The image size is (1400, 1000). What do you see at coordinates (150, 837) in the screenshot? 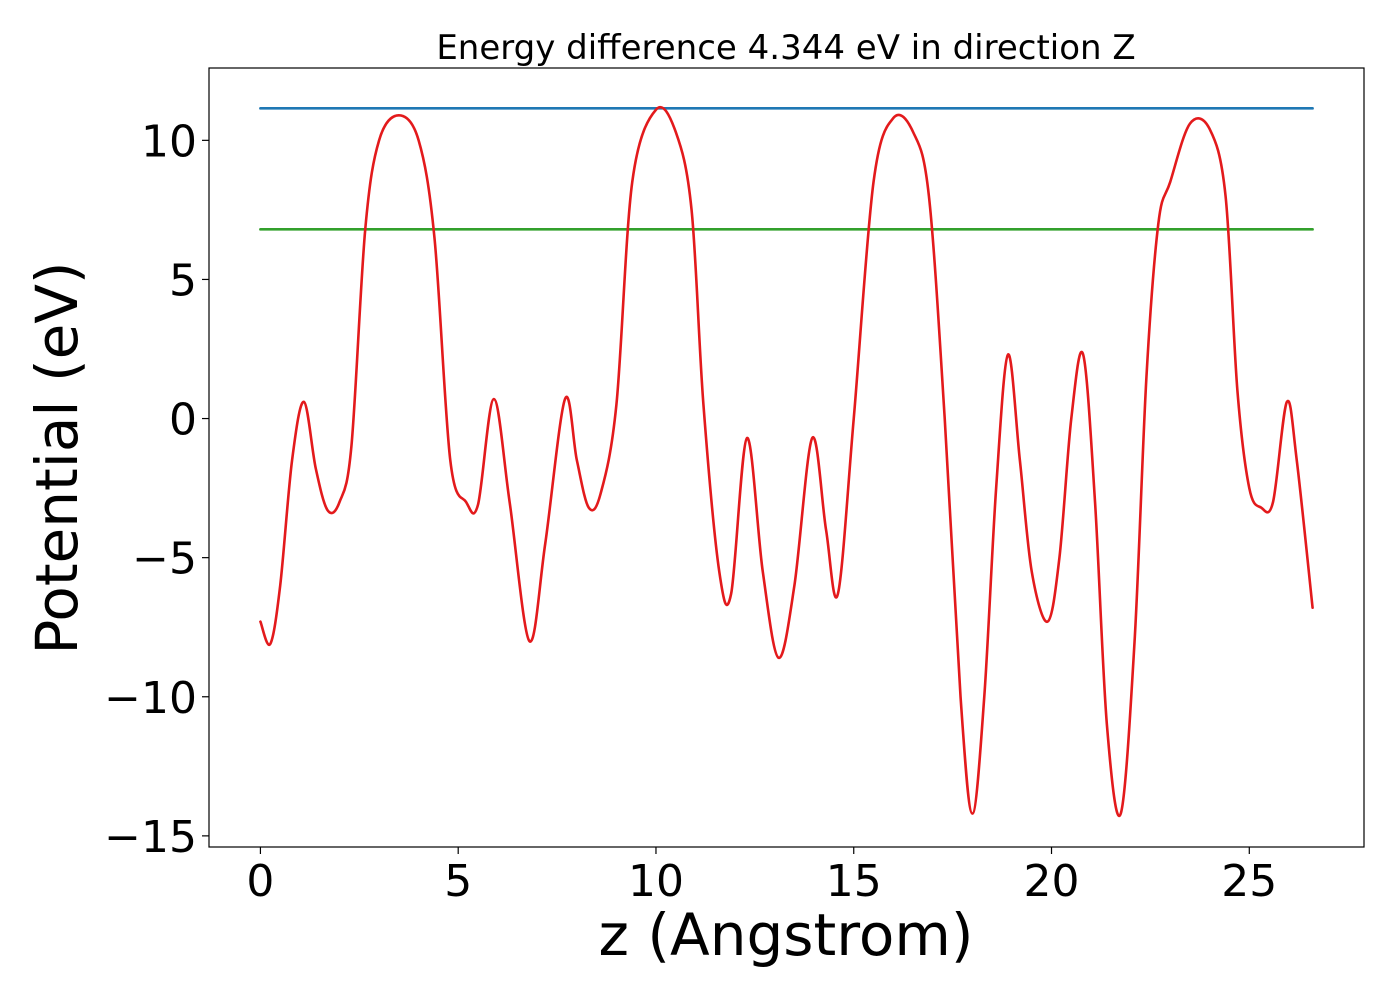
I see `y-tick-label: −15` at bounding box center [150, 837].